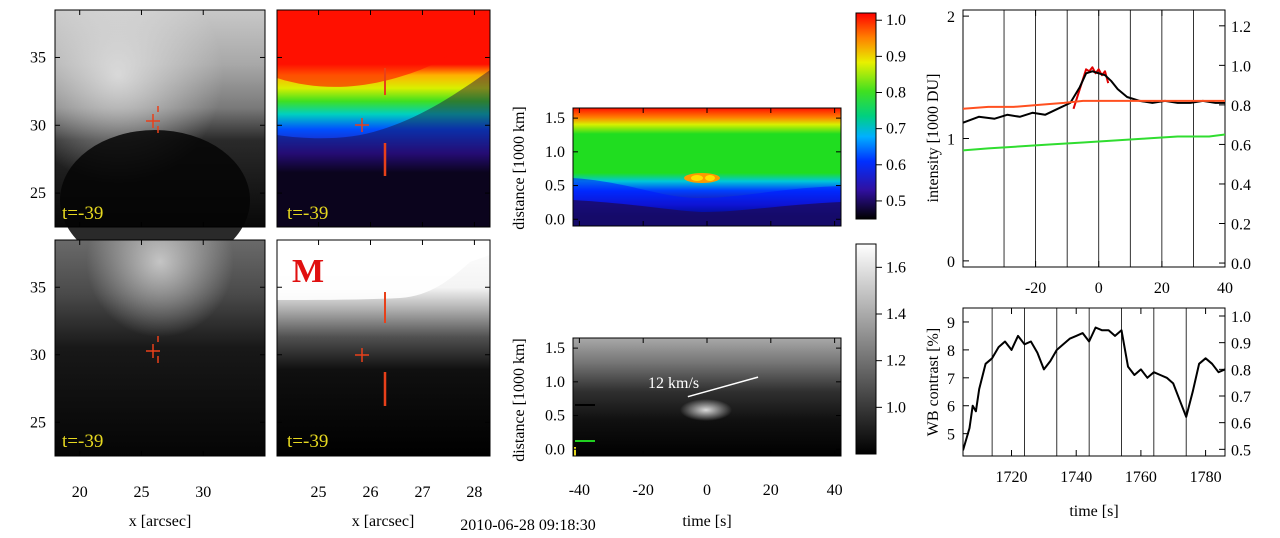  Describe the element at coordinates (474, 492) in the screenshot. I see `x-tick-label: 28` at that location.